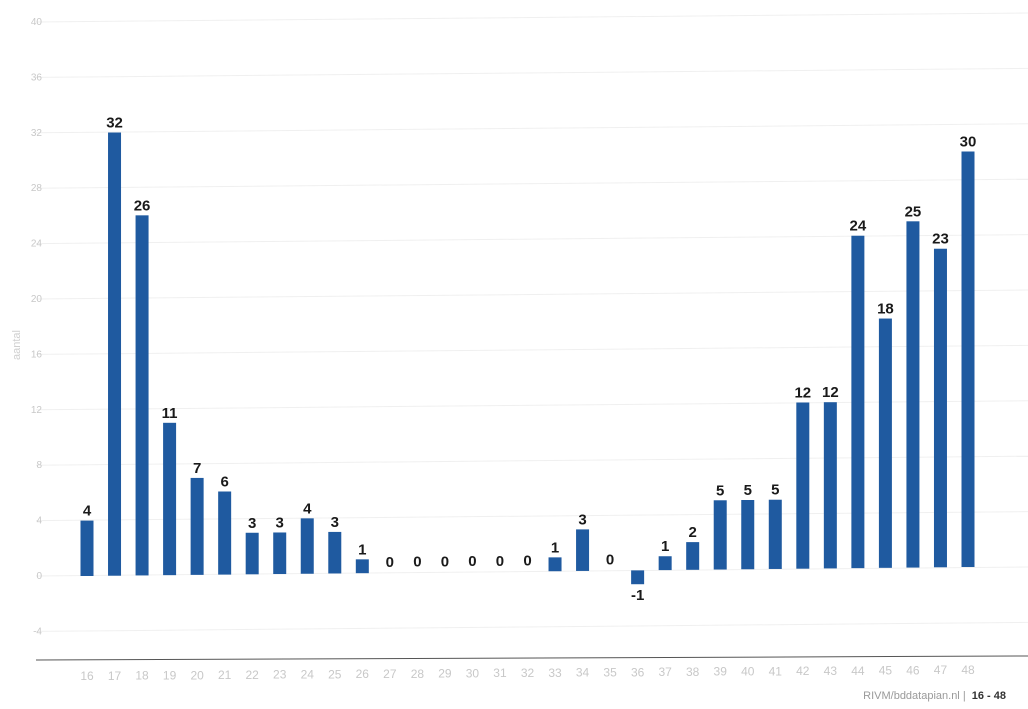 The image size is (1028, 709). What do you see at coordinates (911, 696) in the screenshot?
I see `source-text: RIVM/bddatapian.nl` at bounding box center [911, 696].